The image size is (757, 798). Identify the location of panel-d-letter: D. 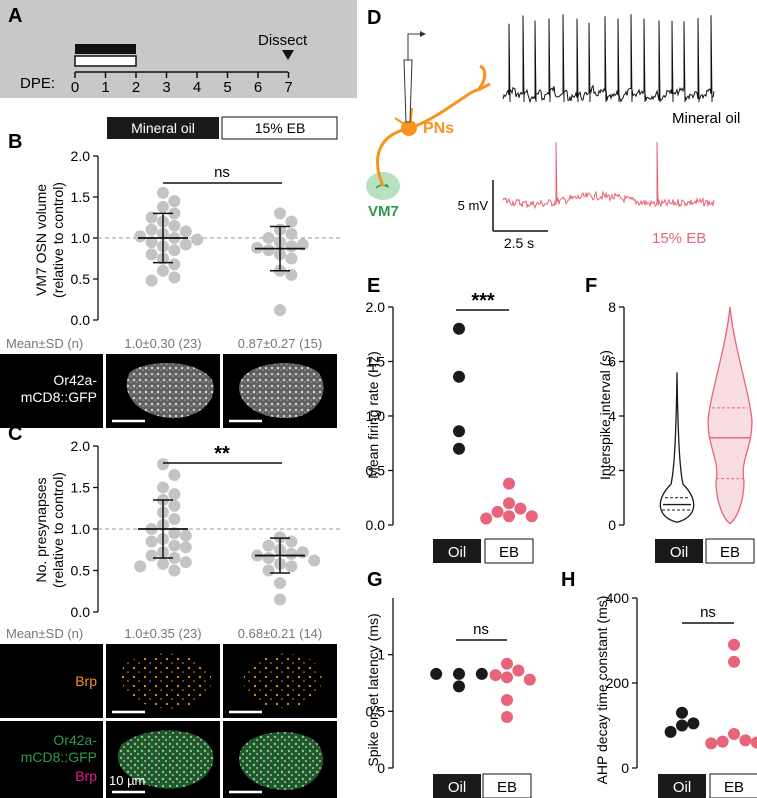
(374, 18).